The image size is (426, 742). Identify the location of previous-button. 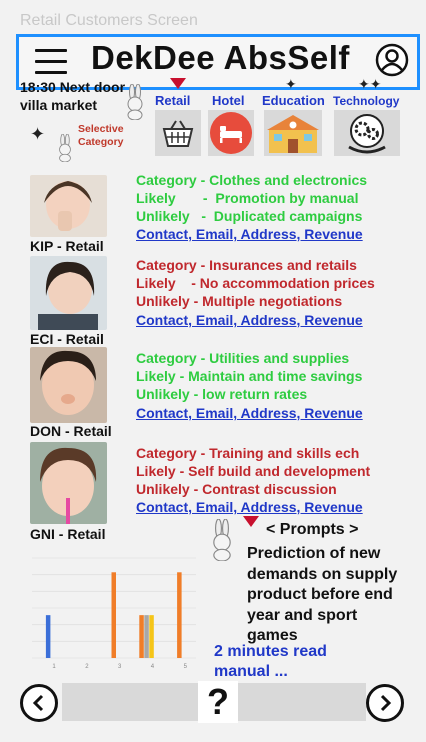
(39, 703).